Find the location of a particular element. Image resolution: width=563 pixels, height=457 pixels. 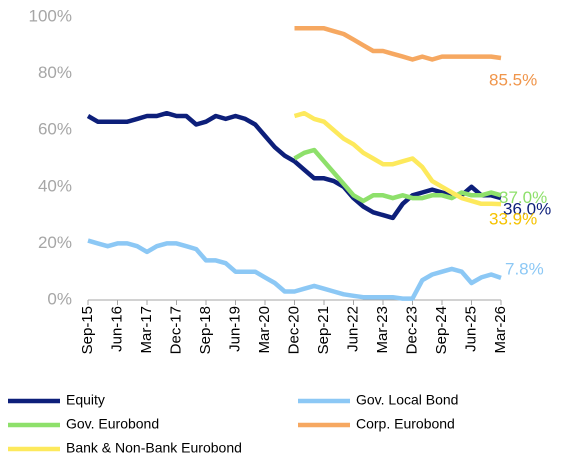

legend-label: Corp. Eurobond is located at coordinates (405, 424).